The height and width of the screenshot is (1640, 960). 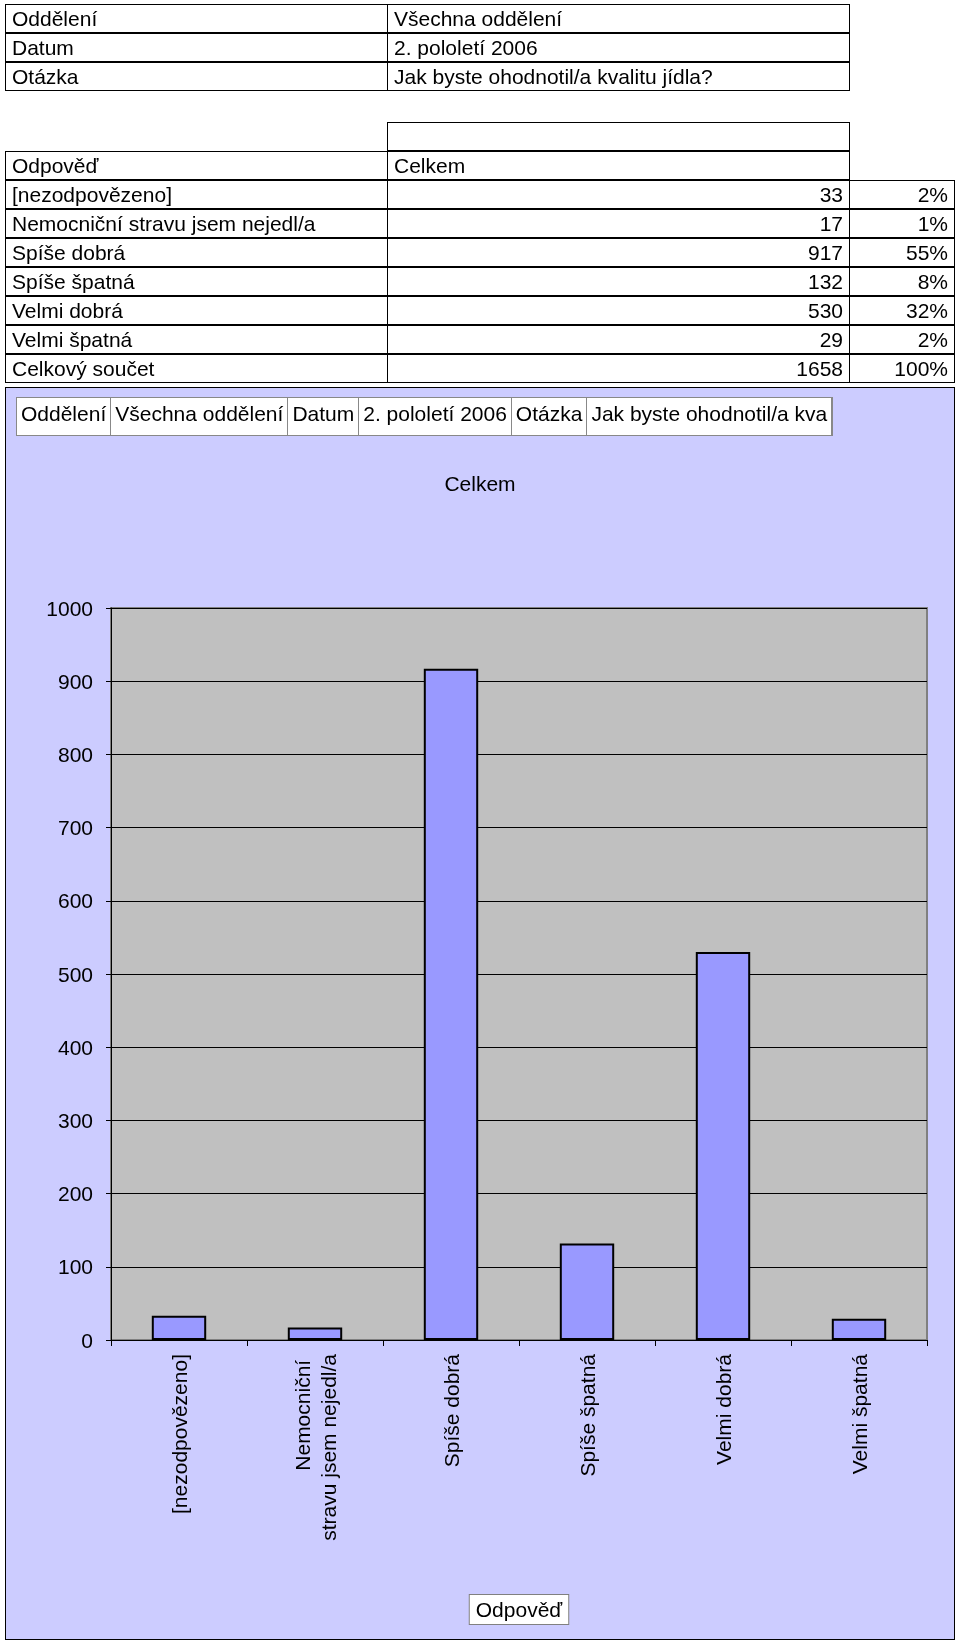 What do you see at coordinates (75, 1120) in the screenshot?
I see `y-tick-label: 300` at bounding box center [75, 1120].